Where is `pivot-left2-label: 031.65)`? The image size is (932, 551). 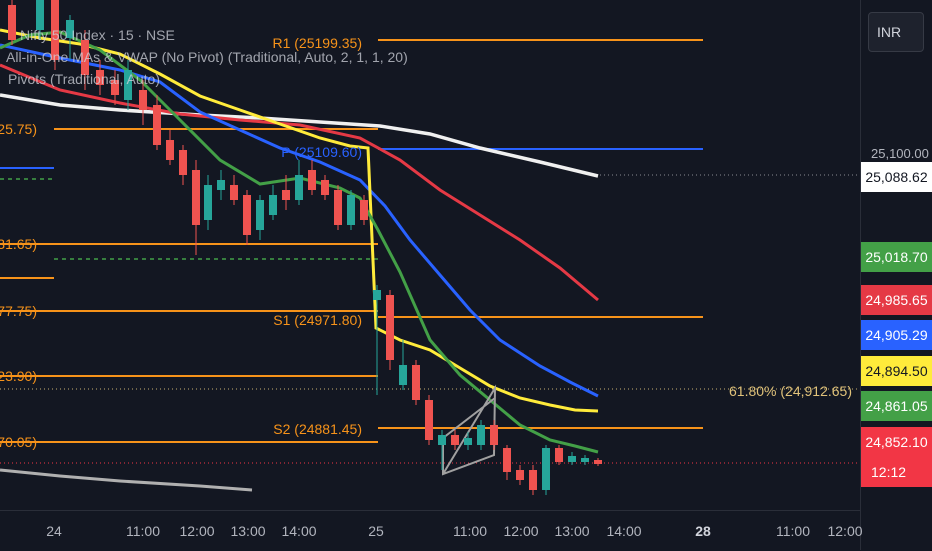 pivot-left2-label: 031.65) is located at coordinates (18, 244).